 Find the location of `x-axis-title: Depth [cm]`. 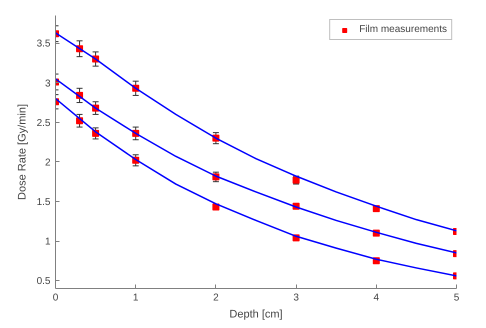

x-axis-title: Depth [cm] is located at coordinates (256, 314).